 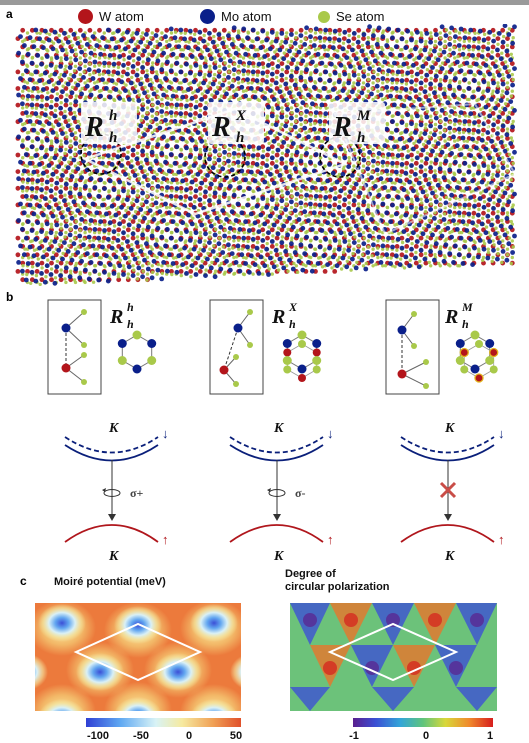 What do you see at coordinates (281, 492) in the screenshot?
I see `optical-transition-2: K ↓σ-↑K` at bounding box center [281, 492].